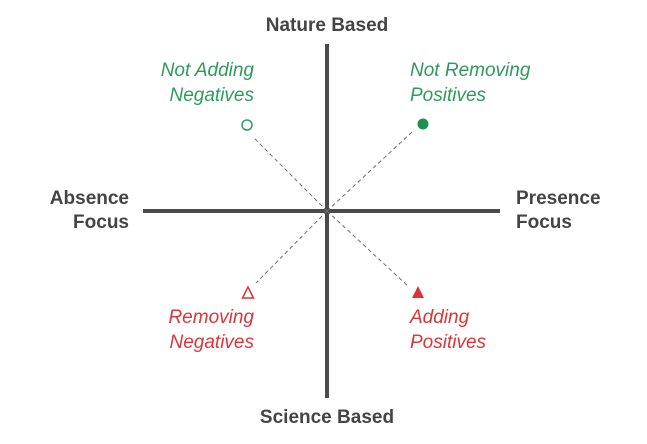 The width and height of the screenshot is (647, 444). What do you see at coordinates (247, 125) in the screenshot?
I see `hollow-circle-marker` at bounding box center [247, 125].